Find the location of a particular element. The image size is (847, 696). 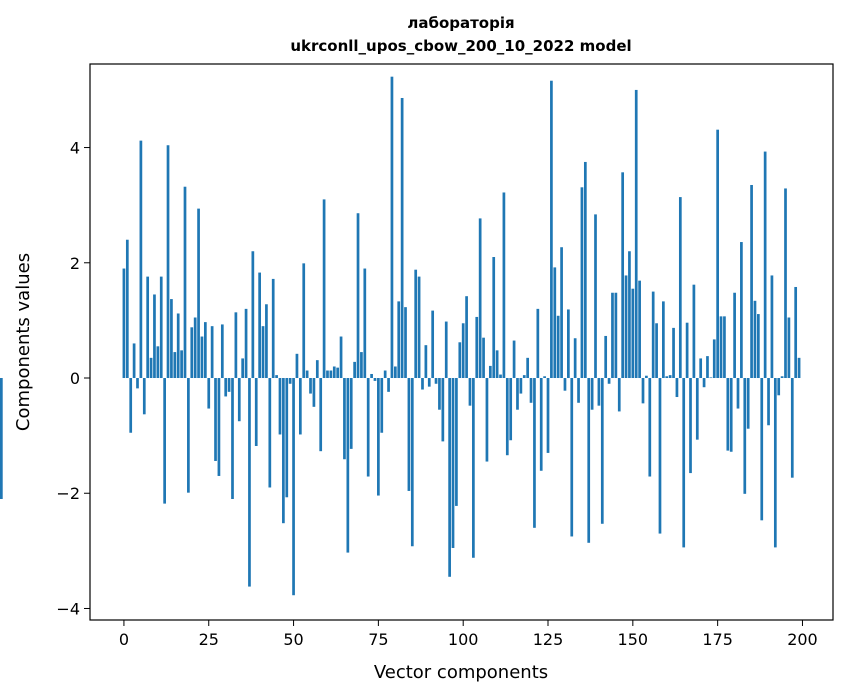

x-tick-label: 125 is located at coordinates (548, 639).